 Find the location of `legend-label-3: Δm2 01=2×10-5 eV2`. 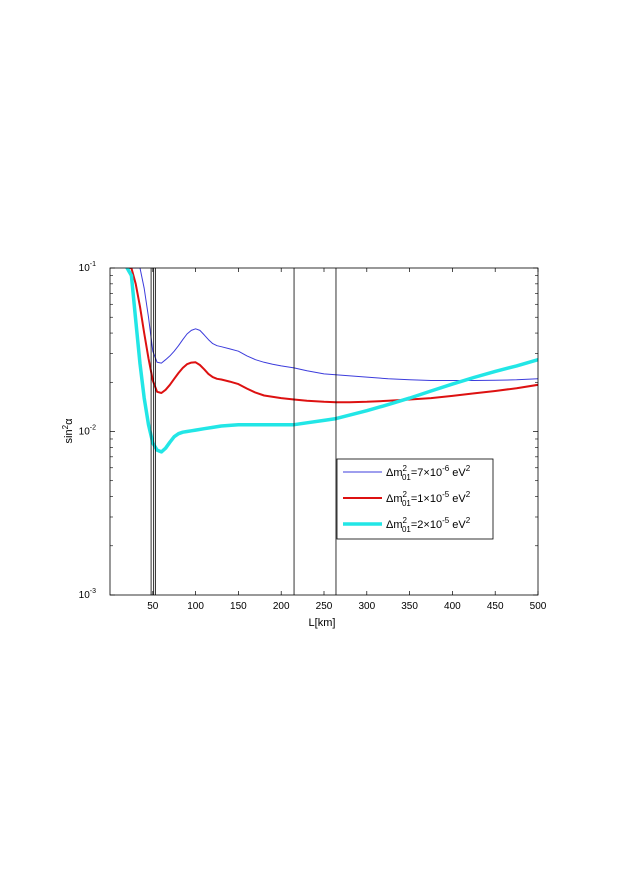

legend-label-3: Δm2 01=2×10-5 eV2 is located at coordinates (428, 525).